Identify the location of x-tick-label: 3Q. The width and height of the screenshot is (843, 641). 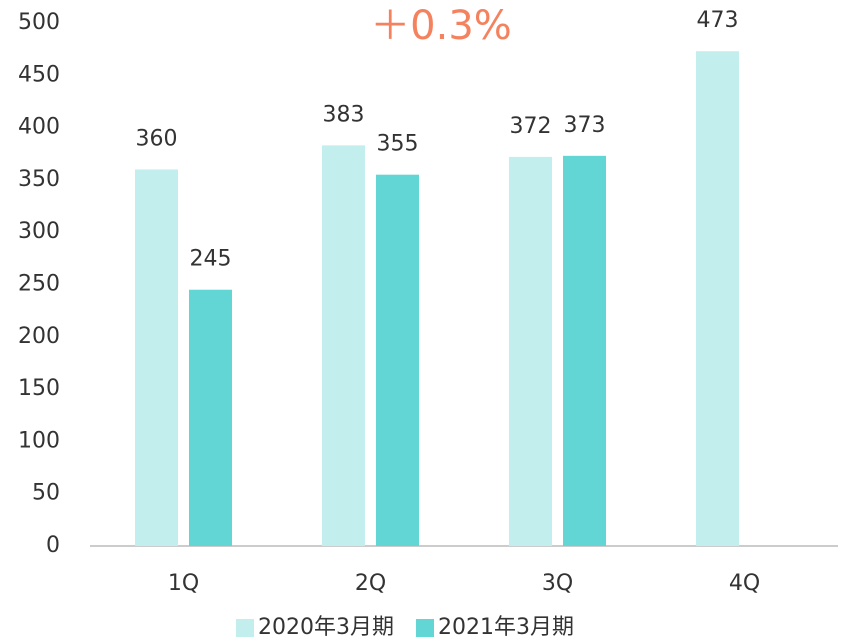
(557, 583).